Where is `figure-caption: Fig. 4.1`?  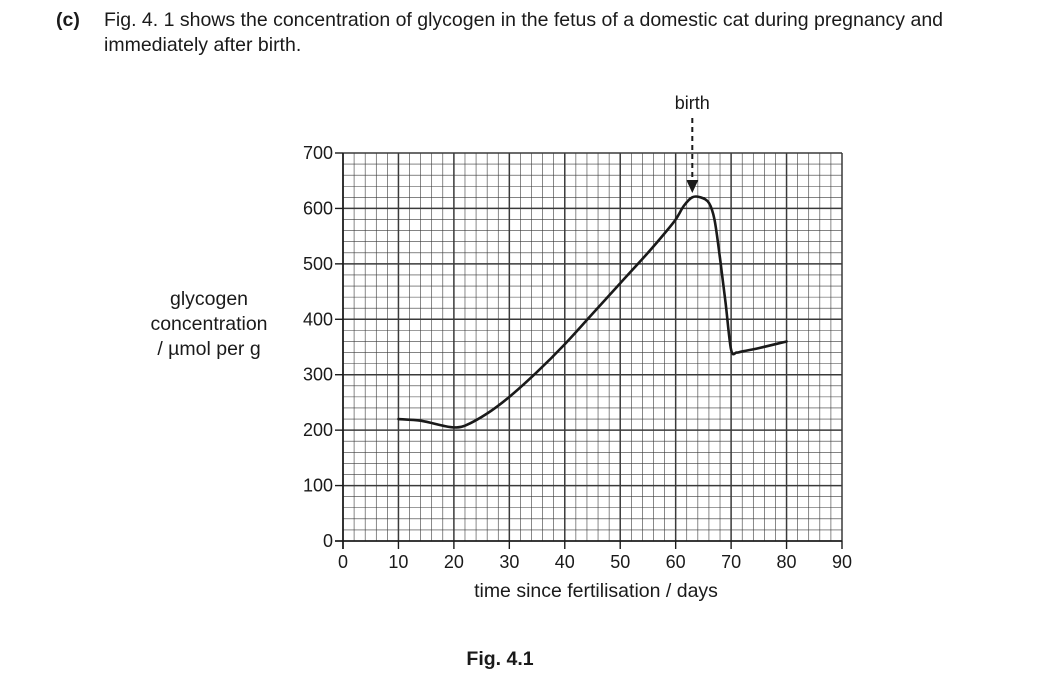
figure-caption: Fig. 4.1 is located at coordinates (500, 659).